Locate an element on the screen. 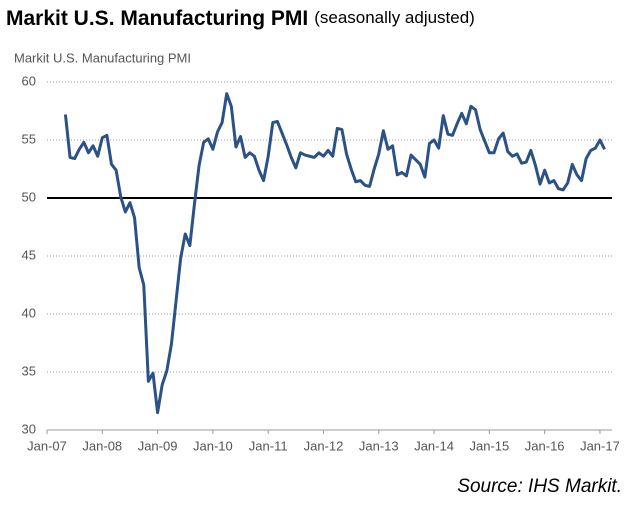  x-tick-label: Jan-12 is located at coordinates (324, 445).